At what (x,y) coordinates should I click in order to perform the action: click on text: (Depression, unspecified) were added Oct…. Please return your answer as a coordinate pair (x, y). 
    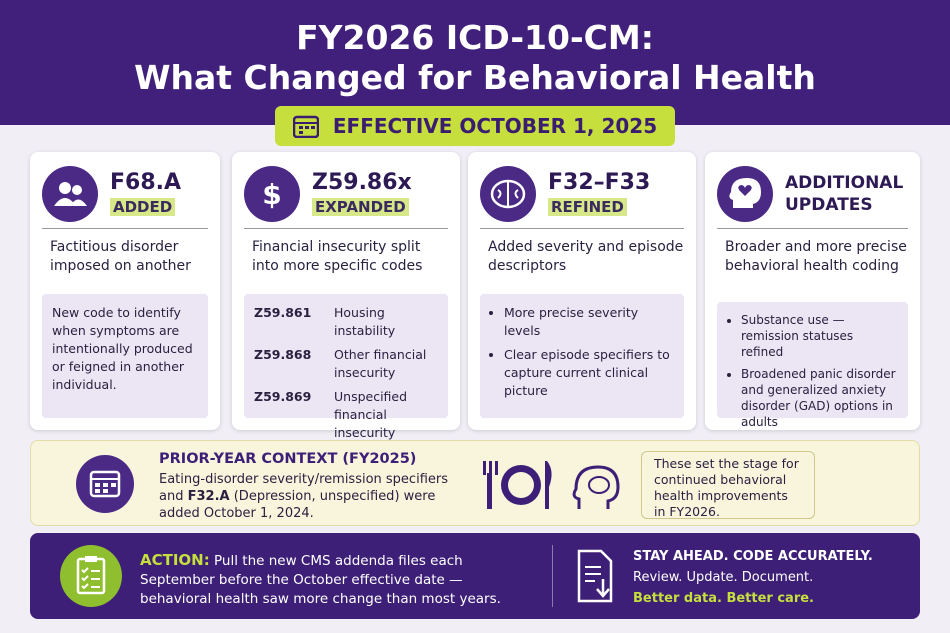
    Looking at the image, I should click on (297, 505).